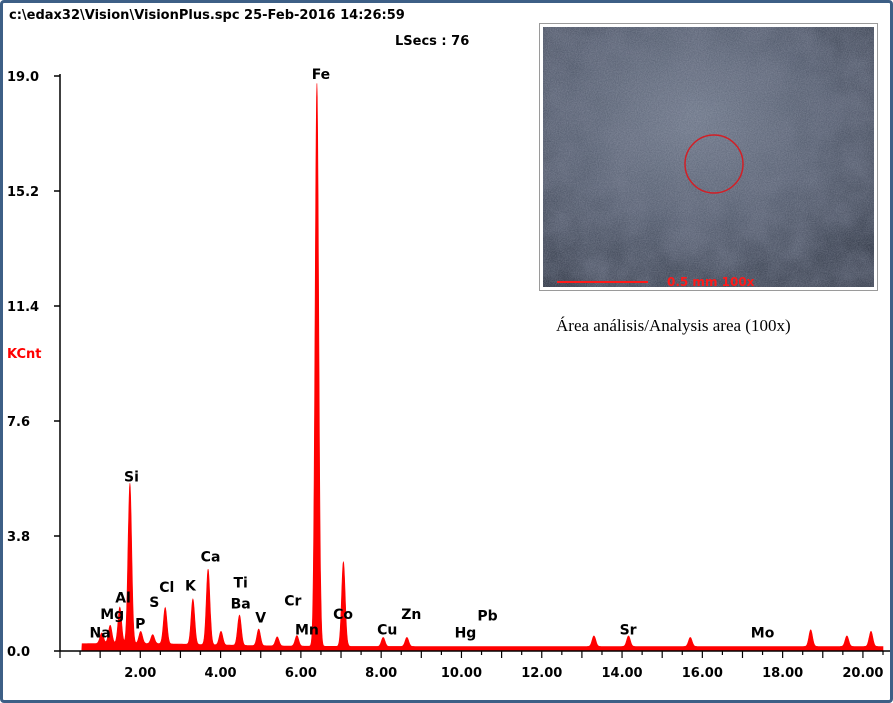  What do you see at coordinates (100, 633) in the screenshot?
I see `element-label: Na` at bounding box center [100, 633].